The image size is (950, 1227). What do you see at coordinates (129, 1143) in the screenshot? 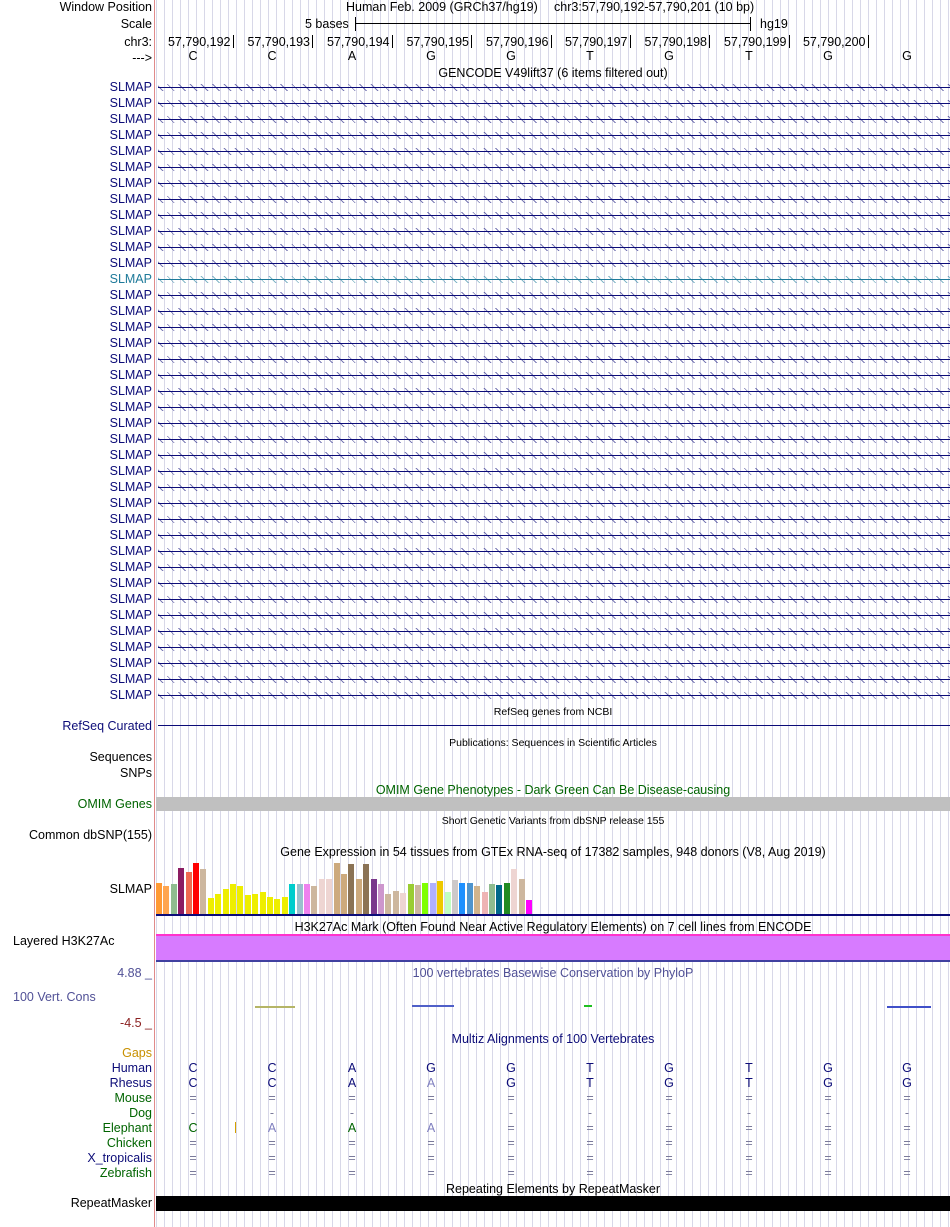
I see `species-label-chicken: Chicken` at bounding box center [129, 1143].